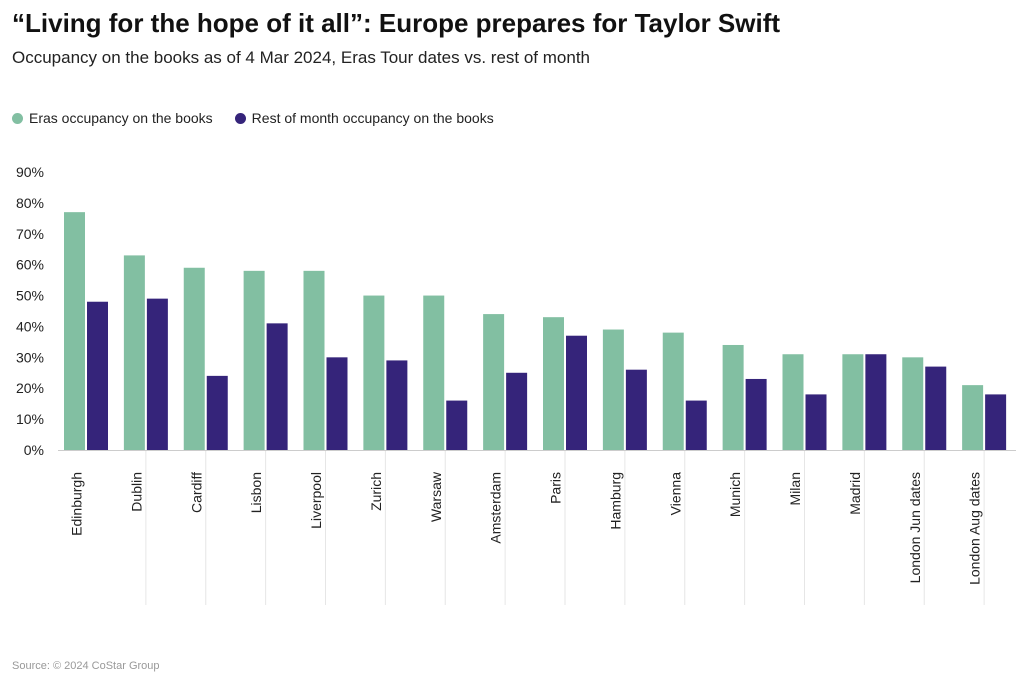  What do you see at coordinates (30, 234) in the screenshot?
I see `y-tick-label: 70%` at bounding box center [30, 234].